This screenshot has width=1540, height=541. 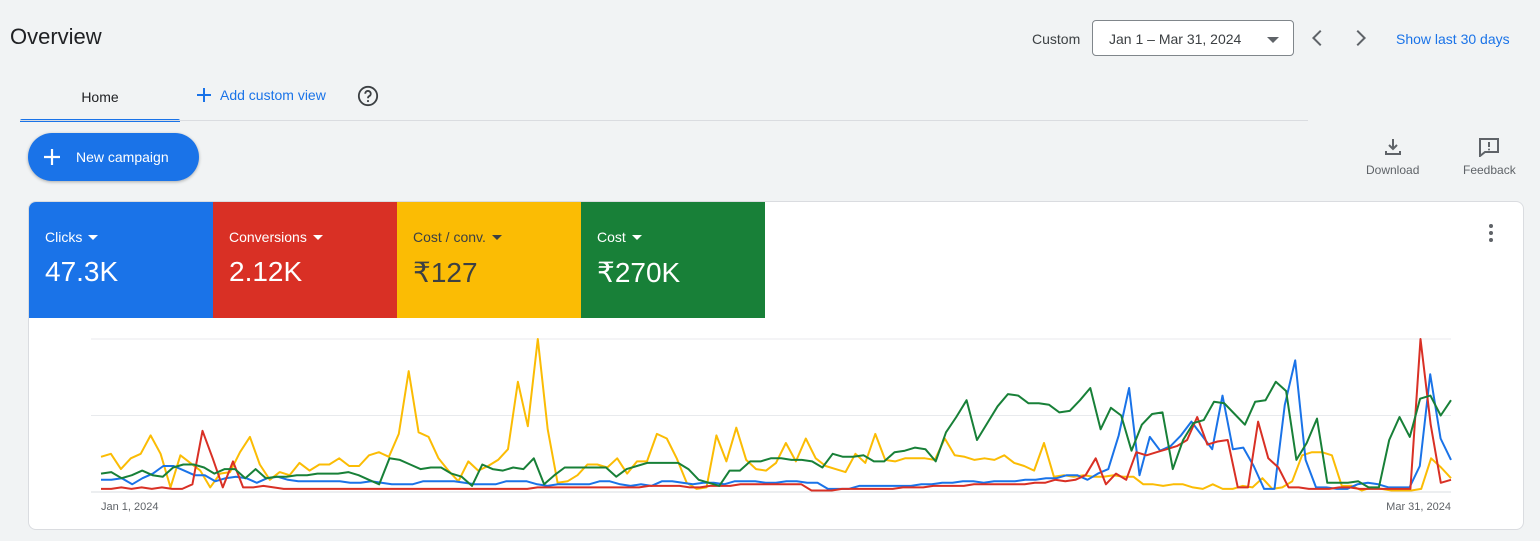 What do you see at coordinates (56, 36) in the screenshot?
I see `page-title: Overview` at bounding box center [56, 36].